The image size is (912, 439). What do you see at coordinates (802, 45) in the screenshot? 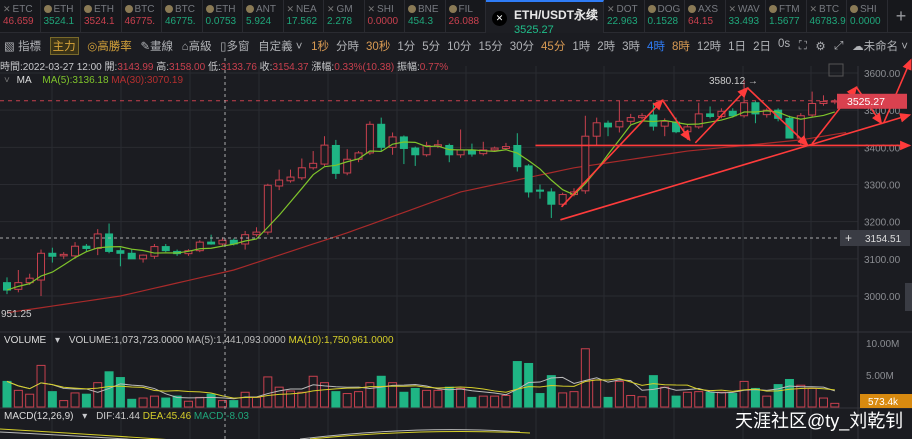
I see `fullscreen-icon: ⛶` at bounding box center [802, 45].